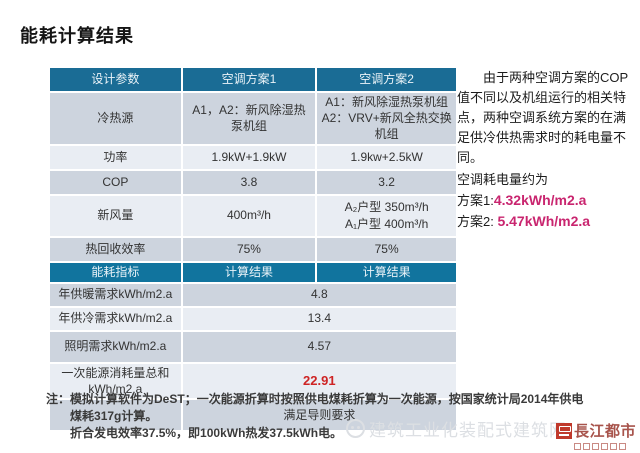  What do you see at coordinates (386, 272) in the screenshot?
I see `header-result-2: 计算结果` at bounding box center [386, 272].